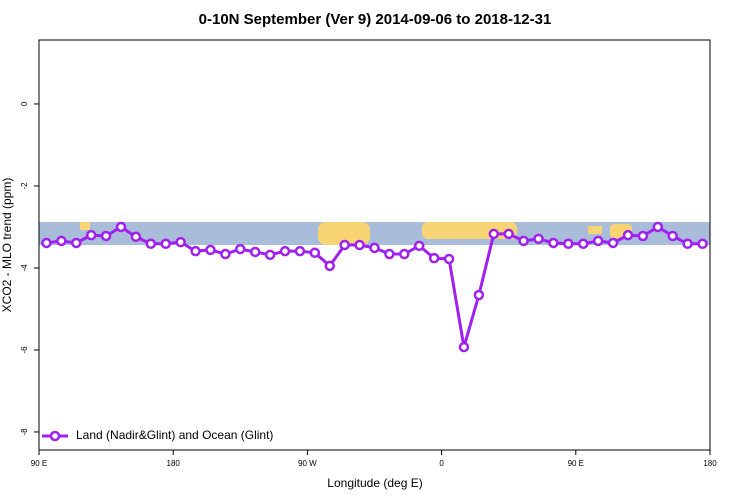 The height and width of the screenshot is (500, 750). What do you see at coordinates (24, 350) in the screenshot?
I see `y-tick-label: -6` at bounding box center [24, 350].